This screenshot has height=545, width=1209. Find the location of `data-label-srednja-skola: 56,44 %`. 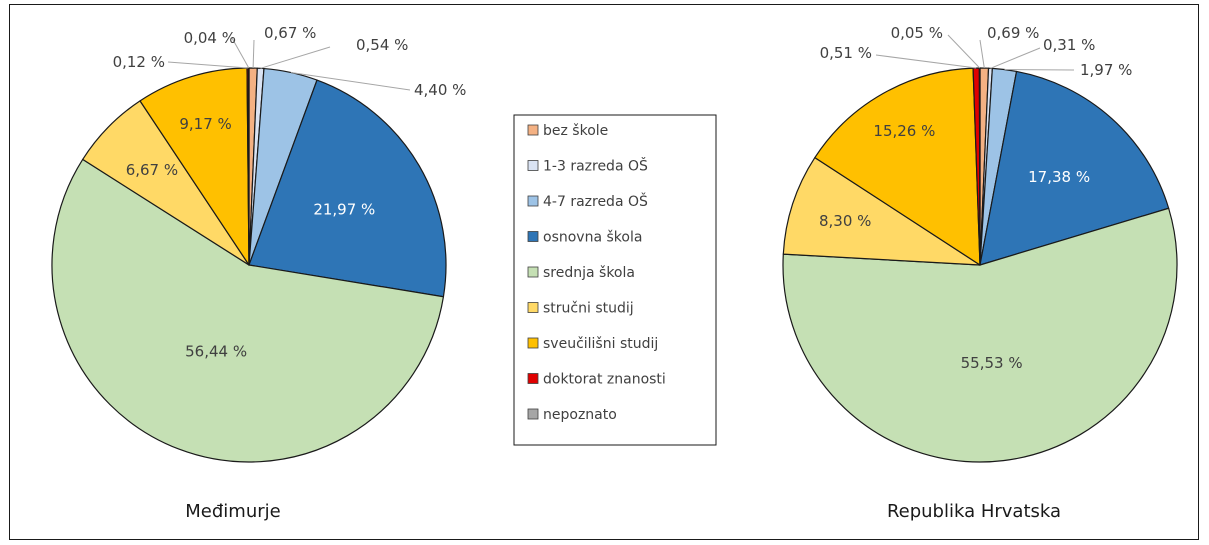

data-label-srednja-skola: 56,44 % is located at coordinates (216, 352).